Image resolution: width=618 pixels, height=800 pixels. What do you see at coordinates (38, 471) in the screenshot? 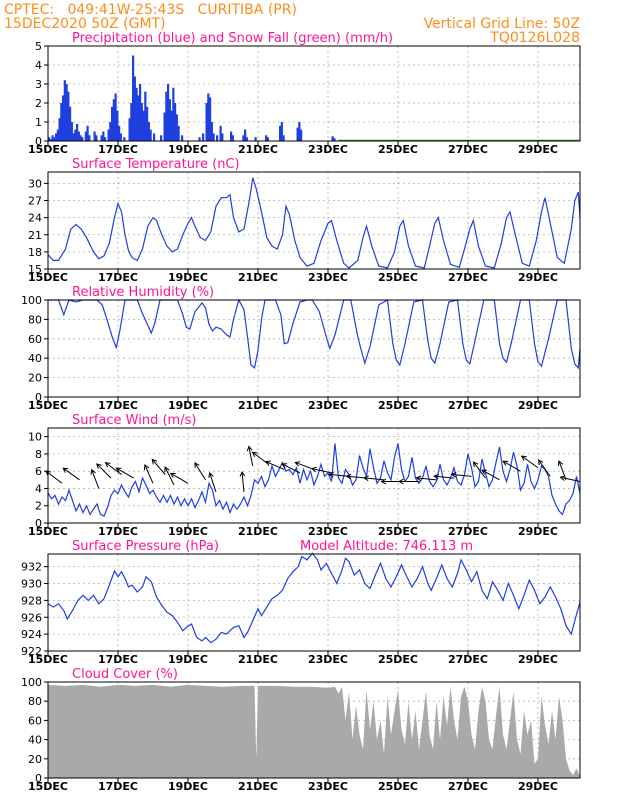
I see `y-tick-label: 6` at bounding box center [38, 471].